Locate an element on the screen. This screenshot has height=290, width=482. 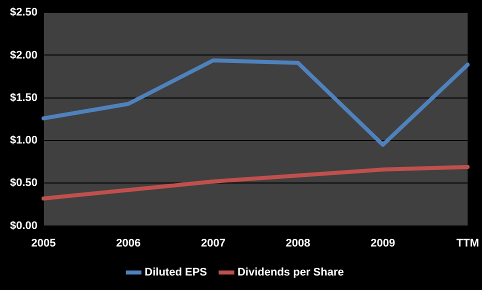
y-tick-label: $0.50 is located at coordinates (24, 183).